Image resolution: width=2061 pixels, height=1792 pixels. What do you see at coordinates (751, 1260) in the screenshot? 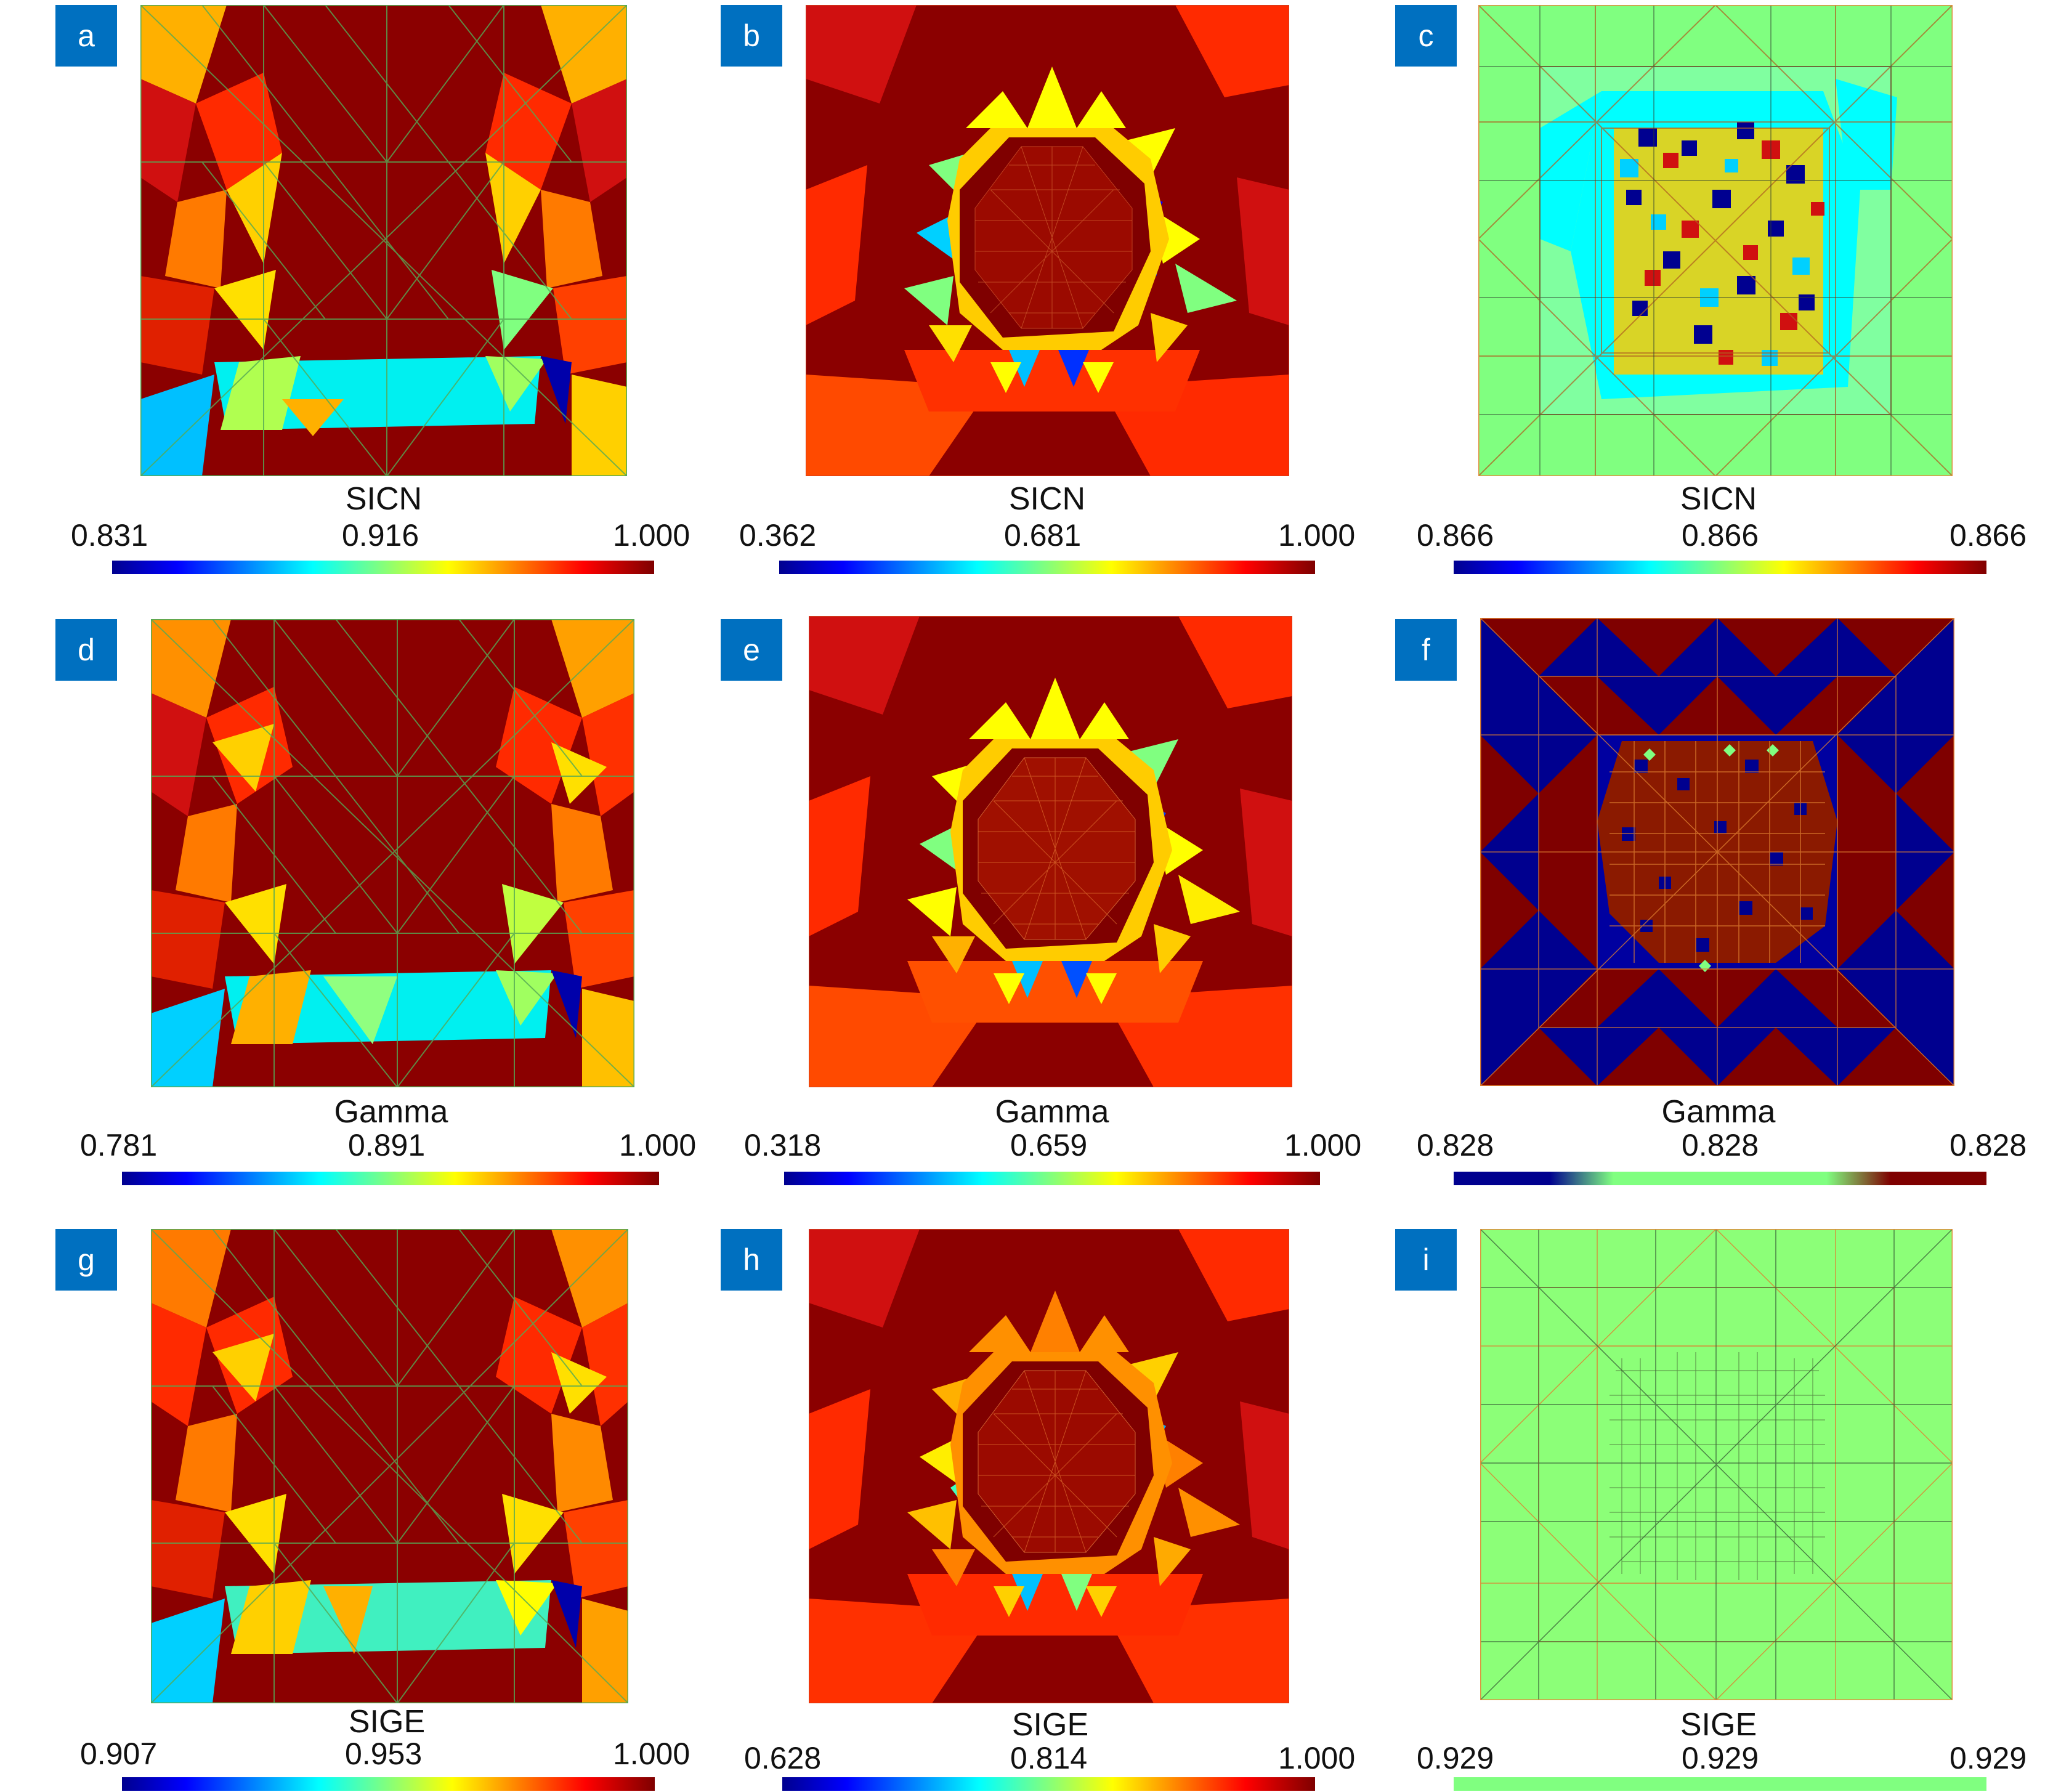
I see `panel-label-h: h` at bounding box center [751, 1260].